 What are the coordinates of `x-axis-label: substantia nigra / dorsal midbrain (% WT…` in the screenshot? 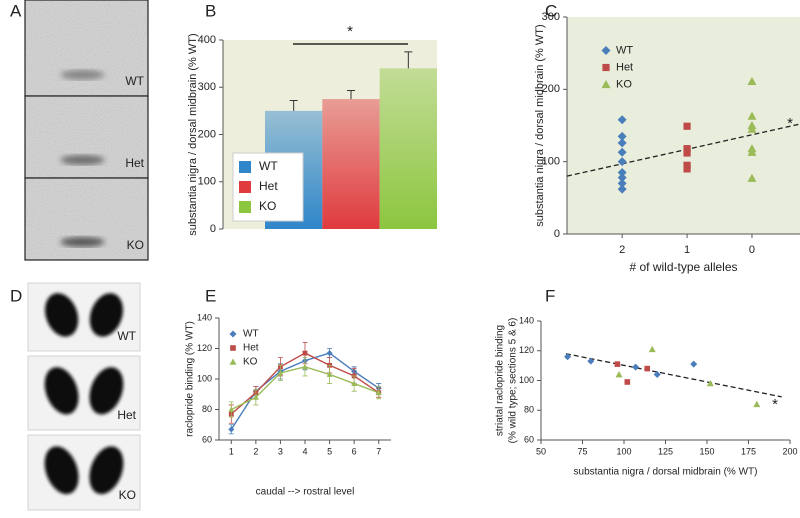 It's located at (666, 472).